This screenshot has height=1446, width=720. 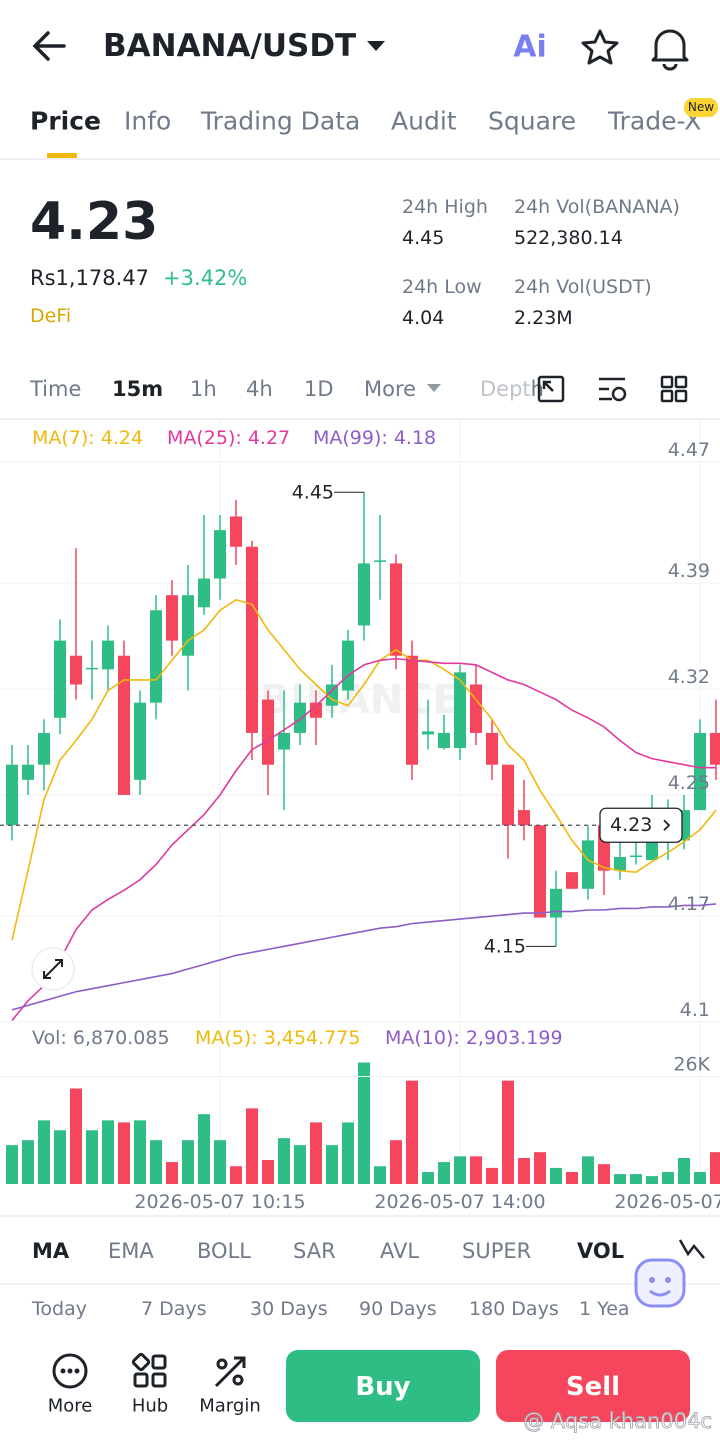 What do you see at coordinates (147, 121) in the screenshot?
I see `tab: Info` at bounding box center [147, 121].